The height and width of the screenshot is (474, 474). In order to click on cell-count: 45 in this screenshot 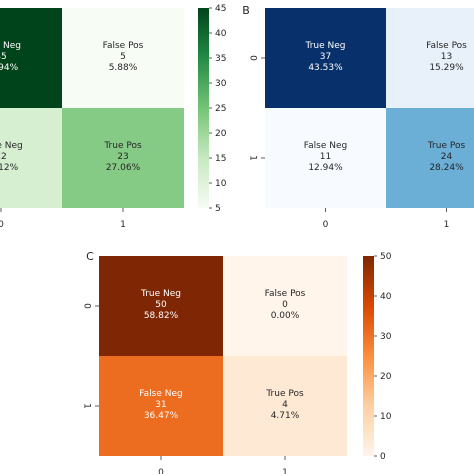, I will do `click(3, 57)`.